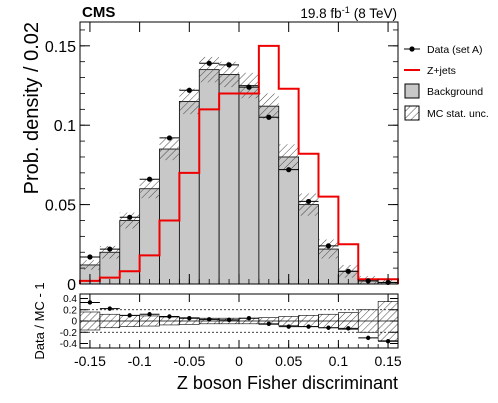 This screenshot has height=403, width=498. What do you see at coordinates (441, 71) in the screenshot?
I see `legend-zjets-label: Z+jets` at bounding box center [441, 71].